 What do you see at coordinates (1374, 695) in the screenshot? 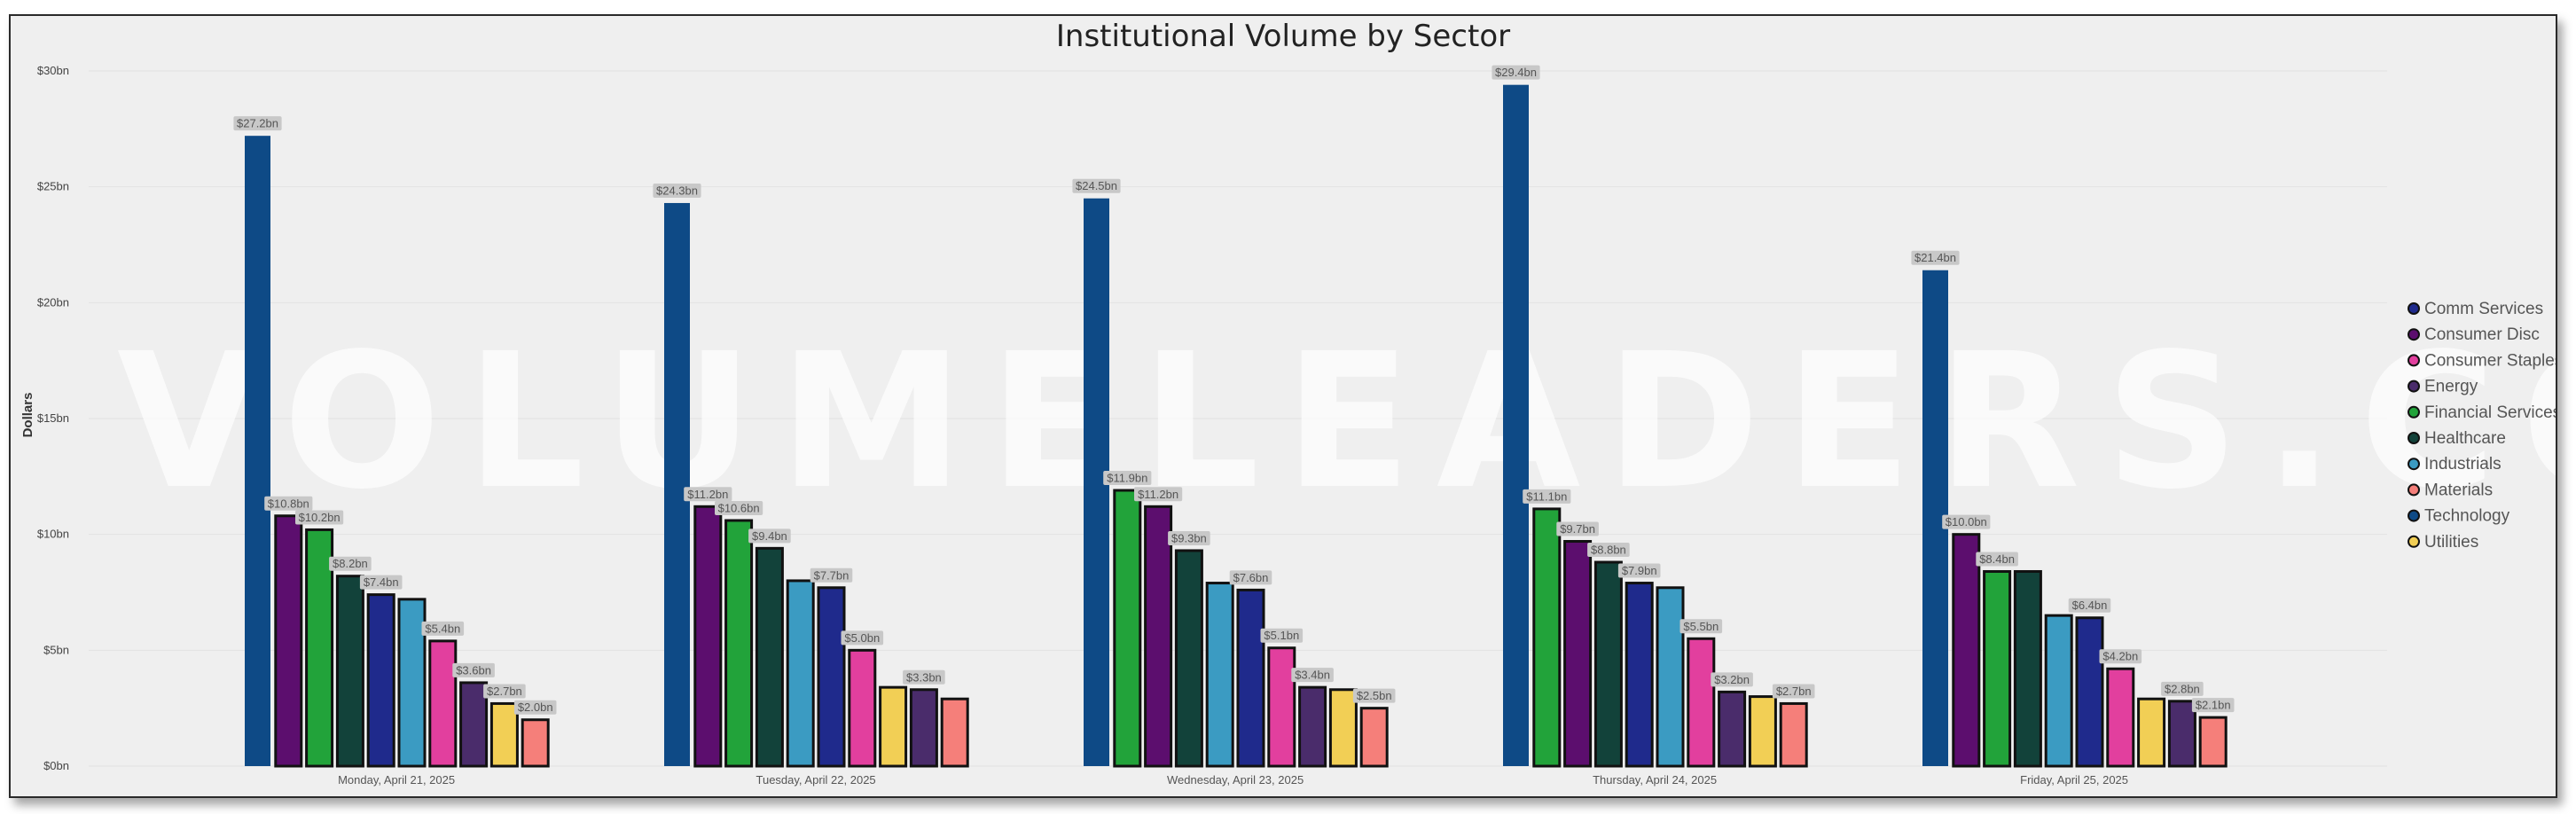
I see `data-label: $2.5bn` at bounding box center [1374, 695].